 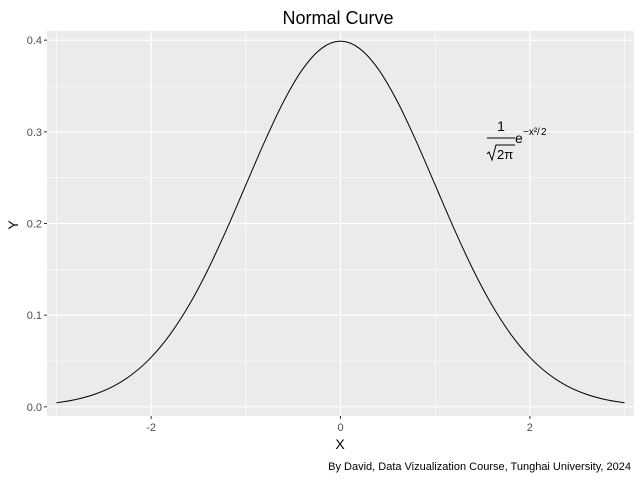 I want to click on y-axis: 0.0 0.1 0.2 0.3 0.4, so click(x=37, y=224).